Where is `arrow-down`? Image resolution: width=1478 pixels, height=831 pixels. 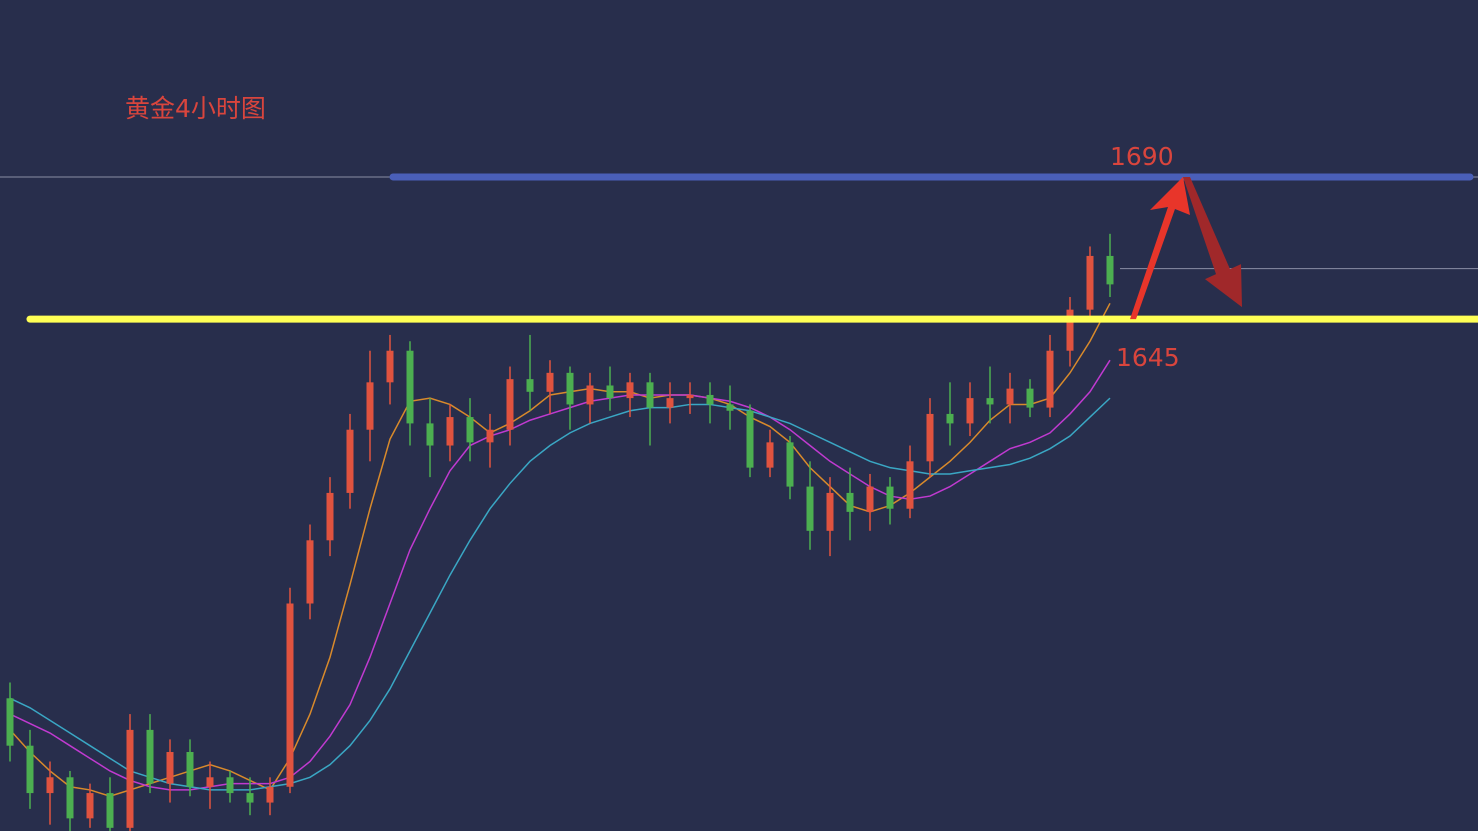 arrow-down is located at coordinates (1212, 242).